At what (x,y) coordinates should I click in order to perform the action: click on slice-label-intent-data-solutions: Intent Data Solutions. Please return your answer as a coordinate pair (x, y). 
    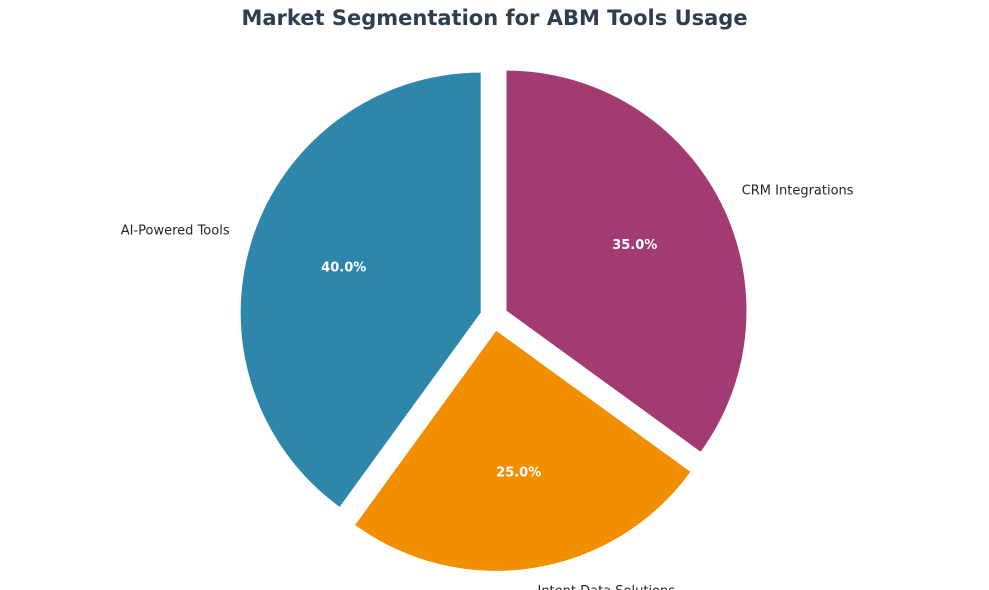
    Looking at the image, I should click on (606, 587).